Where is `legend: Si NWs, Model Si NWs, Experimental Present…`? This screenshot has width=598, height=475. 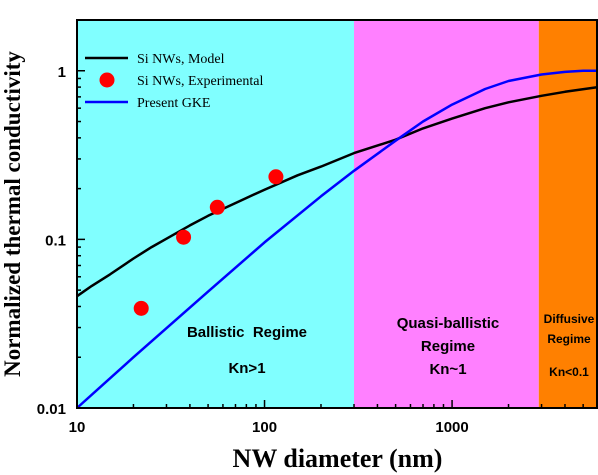 legend: Si NWs, Model Si NWs, Experimental Present… is located at coordinates (174, 81).